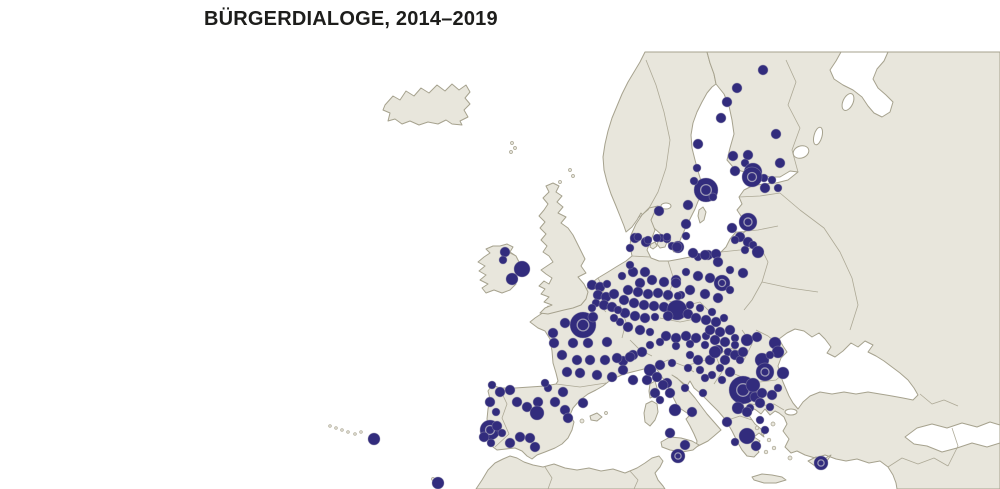 Image resolution: width=1000 pixels, height=489 pixels. I want to click on sea-of-marmara, so click(791, 412).